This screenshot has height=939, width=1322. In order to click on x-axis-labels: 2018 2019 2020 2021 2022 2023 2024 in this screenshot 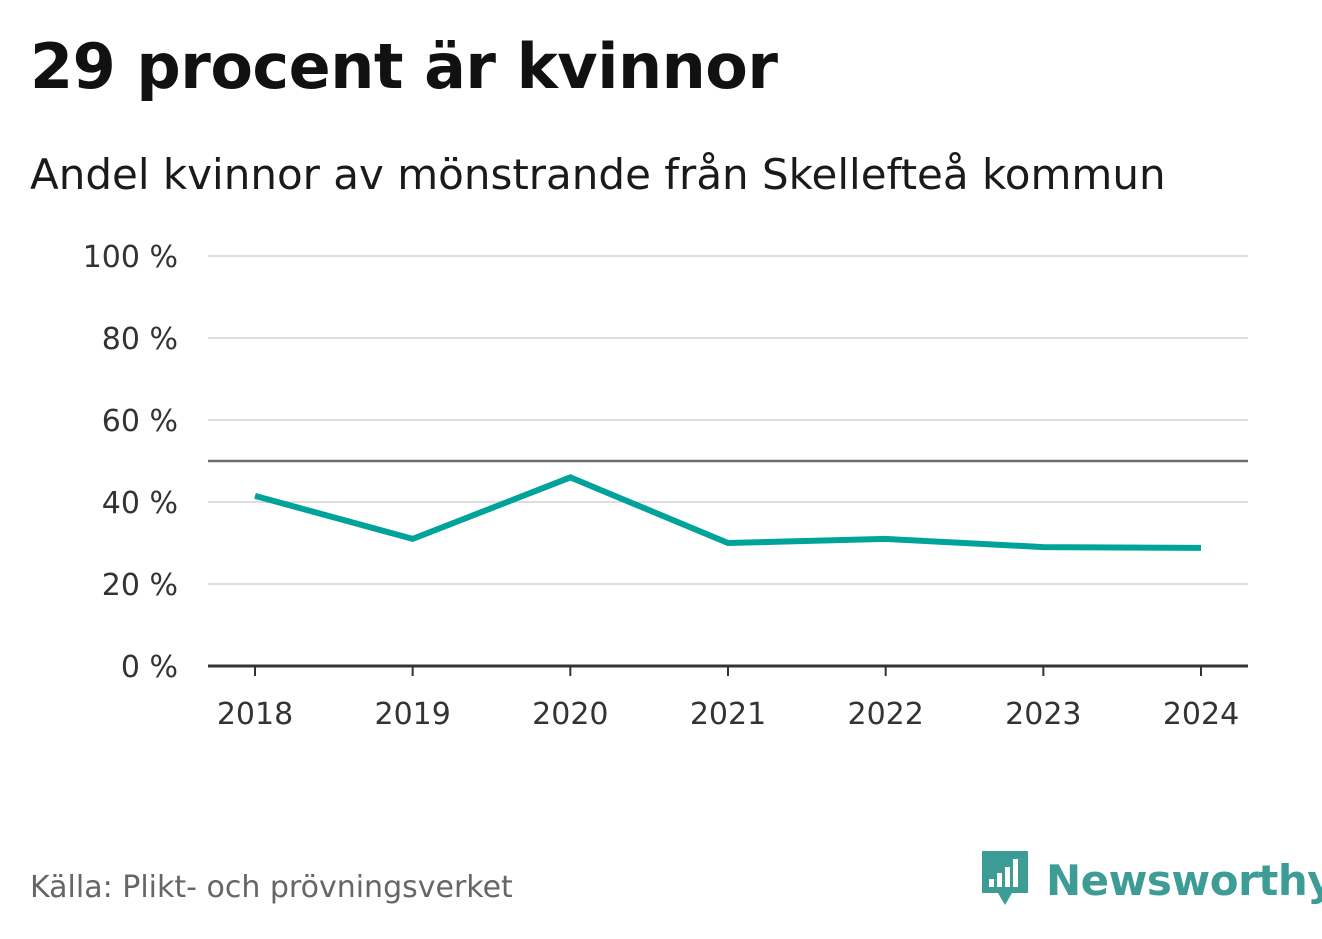, I will do `click(728, 714)`.